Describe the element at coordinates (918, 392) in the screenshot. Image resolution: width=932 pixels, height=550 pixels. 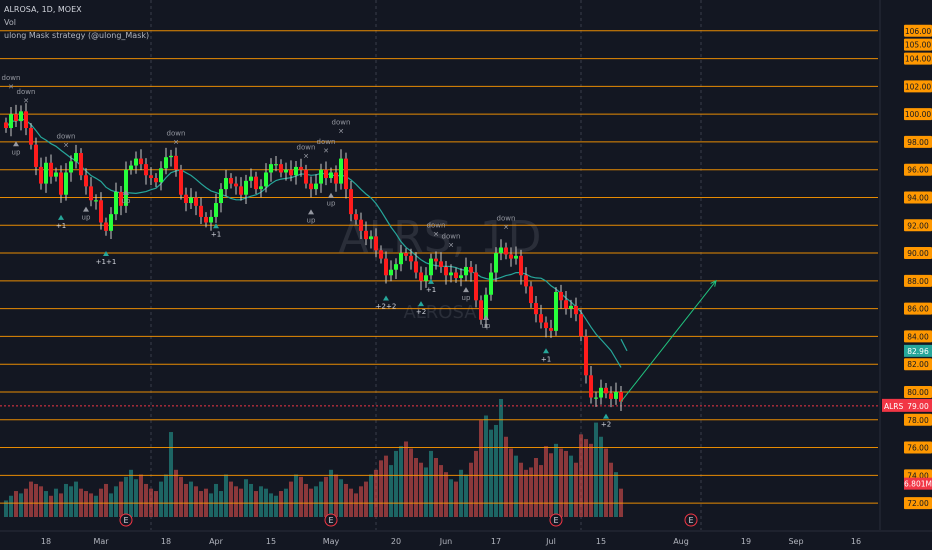
I see `price-tick-label: 80.00` at that location.